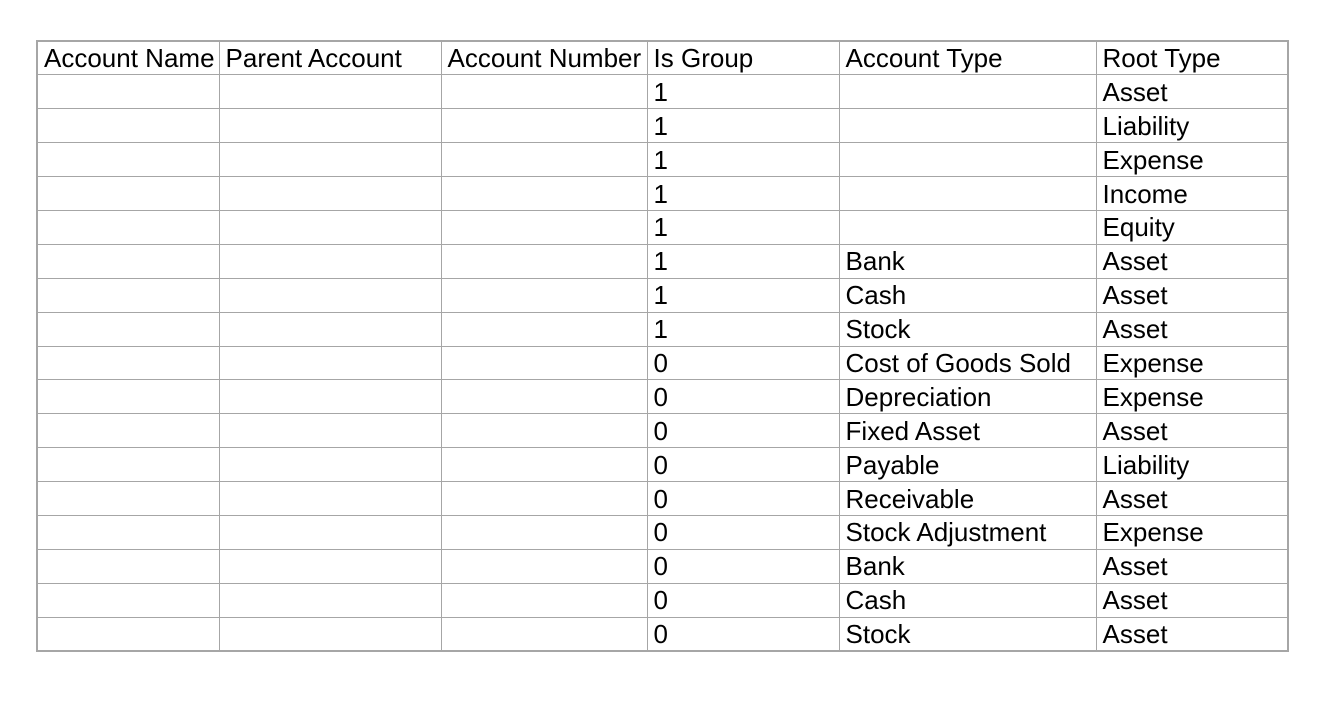 This screenshot has width=1340, height=706. I want to click on column-header-account-number: Account Number, so click(544, 58).